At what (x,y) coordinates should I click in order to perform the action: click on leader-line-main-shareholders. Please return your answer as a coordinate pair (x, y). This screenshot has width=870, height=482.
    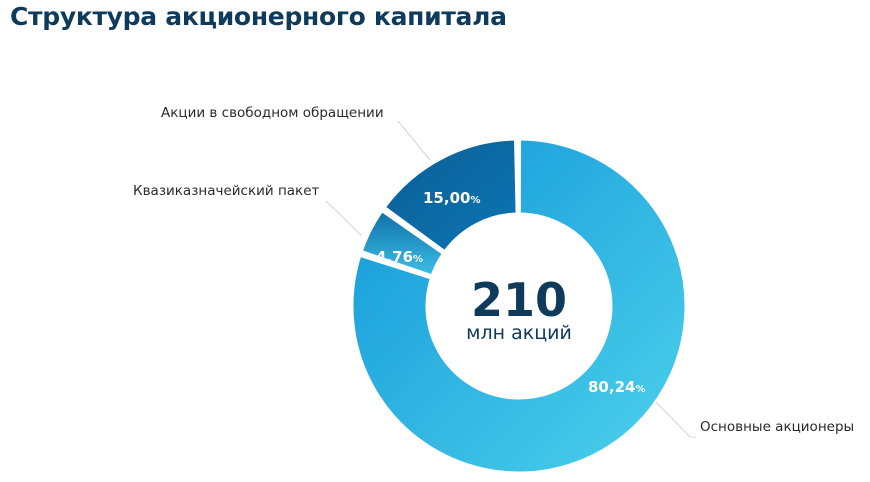
    Looking at the image, I should click on (675, 419).